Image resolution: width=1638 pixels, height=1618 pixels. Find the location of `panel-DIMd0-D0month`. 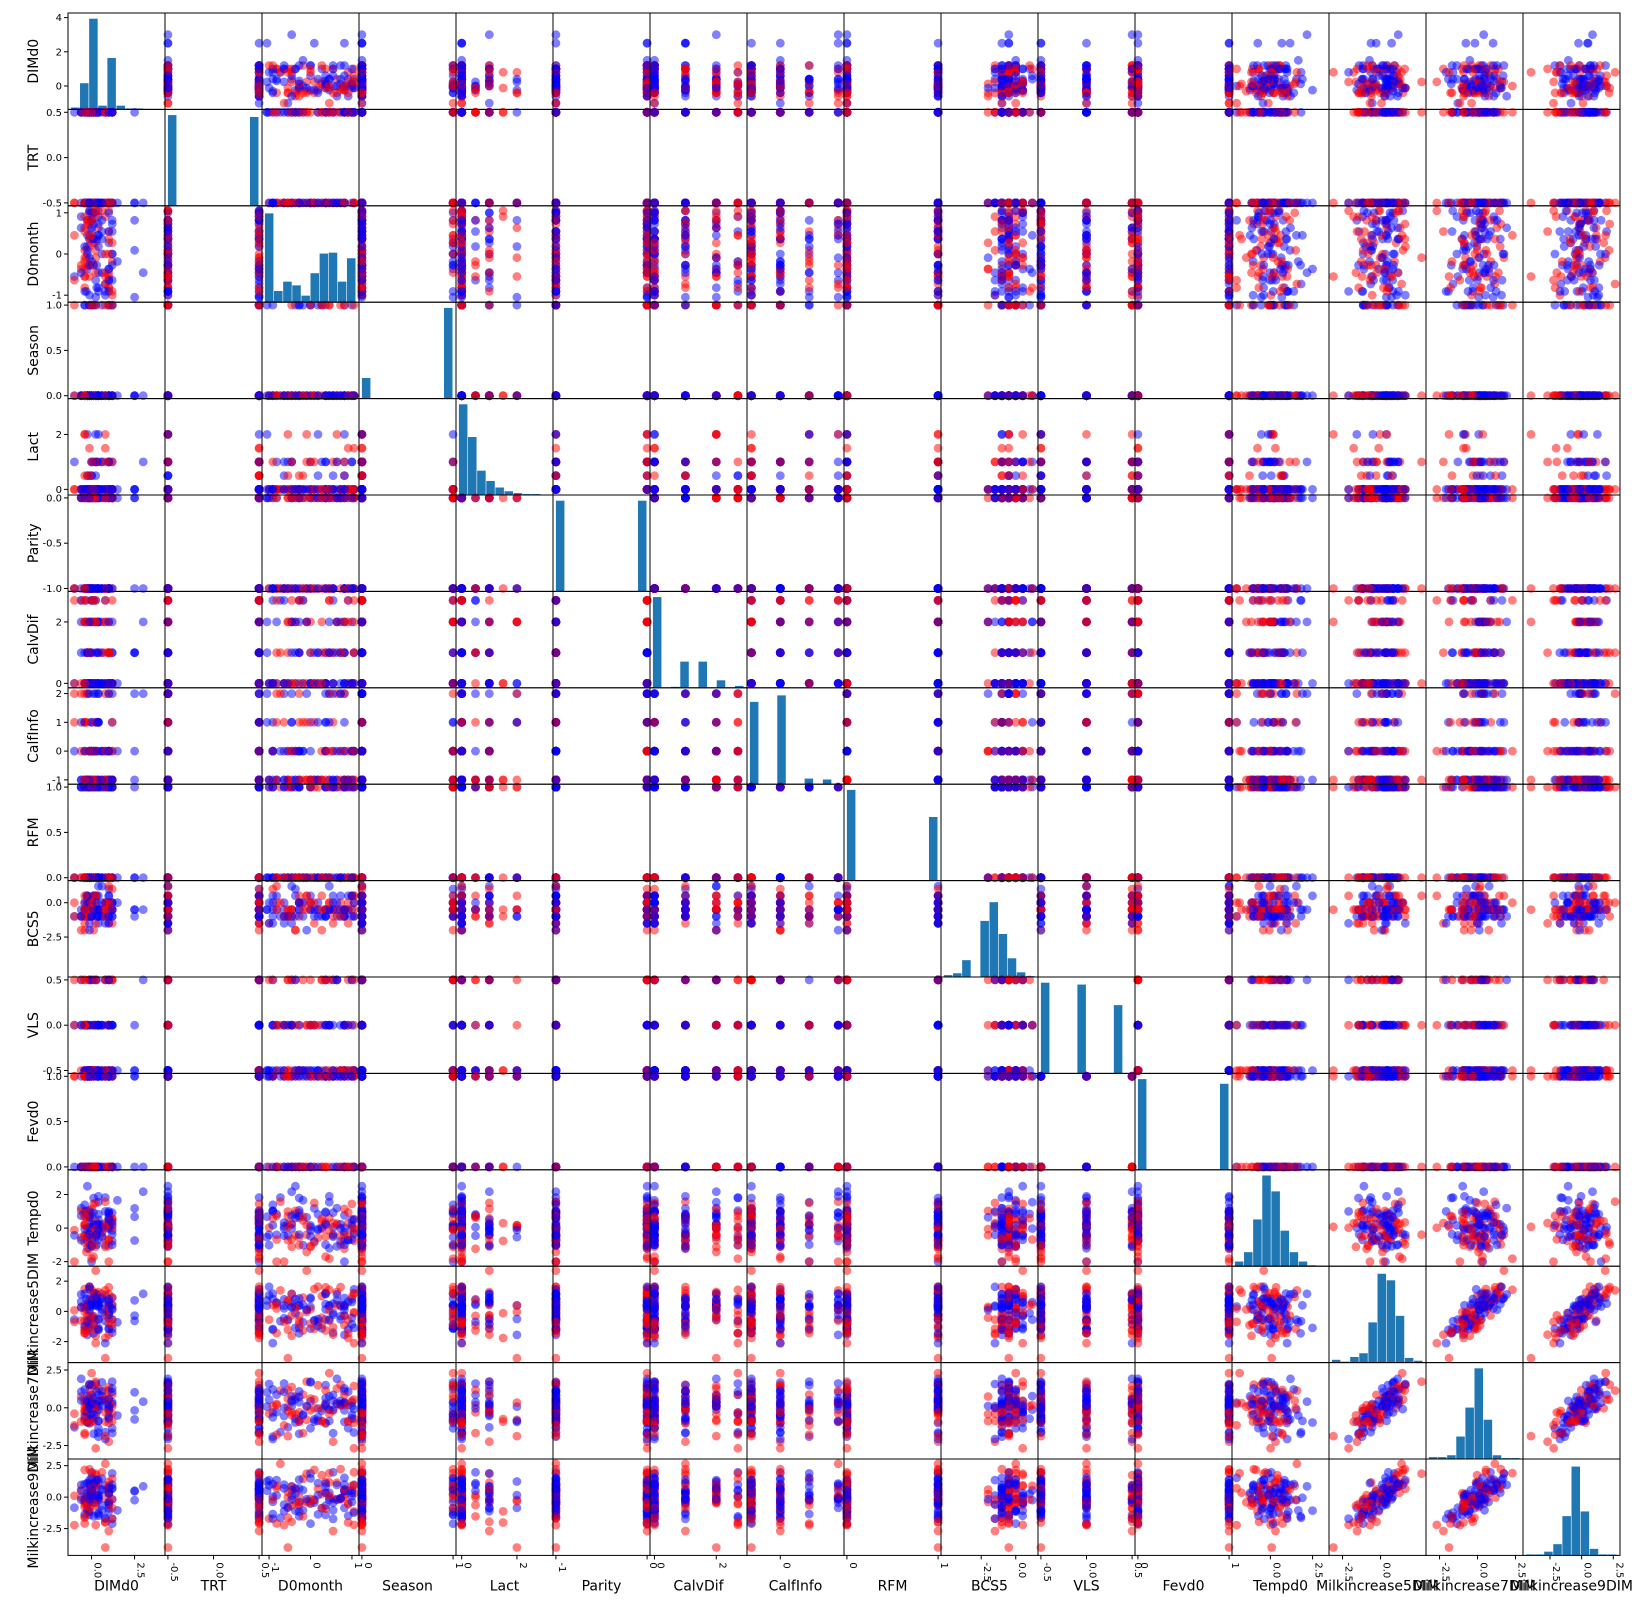

panel-DIMd0-D0month is located at coordinates (310, 61).